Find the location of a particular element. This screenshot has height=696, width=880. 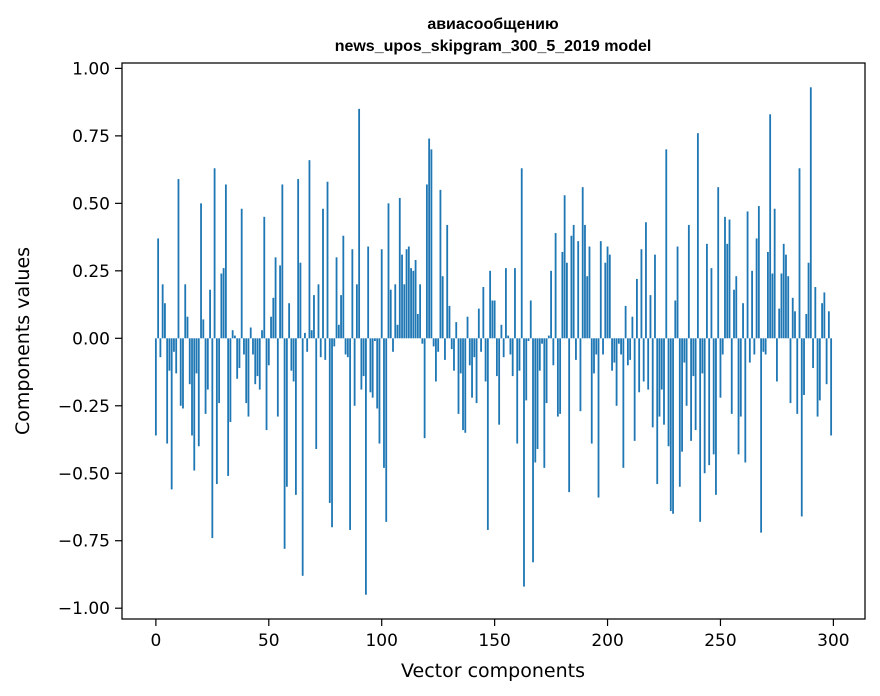

x-tick-label: 50 is located at coordinates (269, 641).